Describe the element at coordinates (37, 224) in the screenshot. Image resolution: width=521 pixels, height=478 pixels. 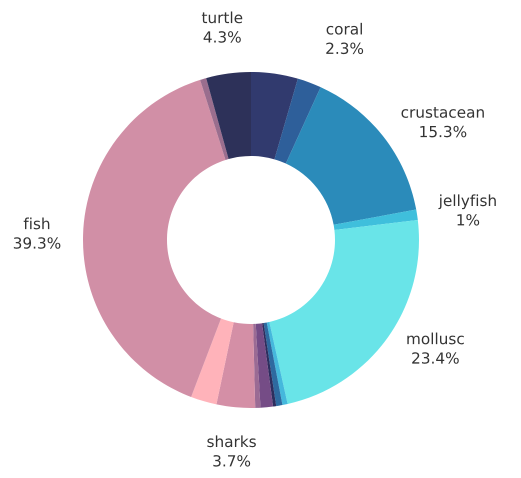
I see `slice-label: fish` at that location.